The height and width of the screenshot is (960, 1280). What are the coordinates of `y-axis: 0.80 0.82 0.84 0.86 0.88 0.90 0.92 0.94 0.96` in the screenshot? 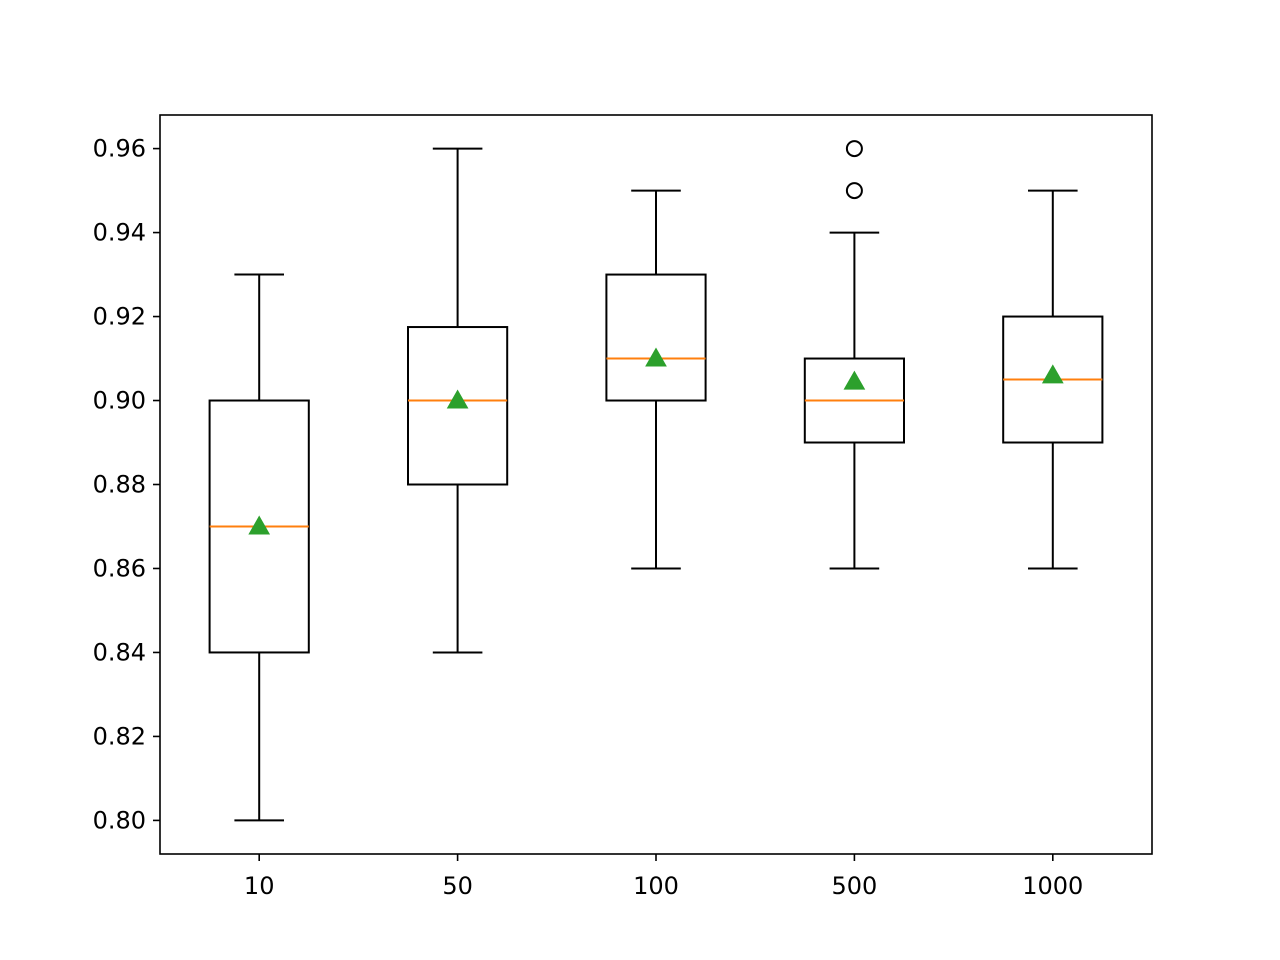 It's located at (126, 484).